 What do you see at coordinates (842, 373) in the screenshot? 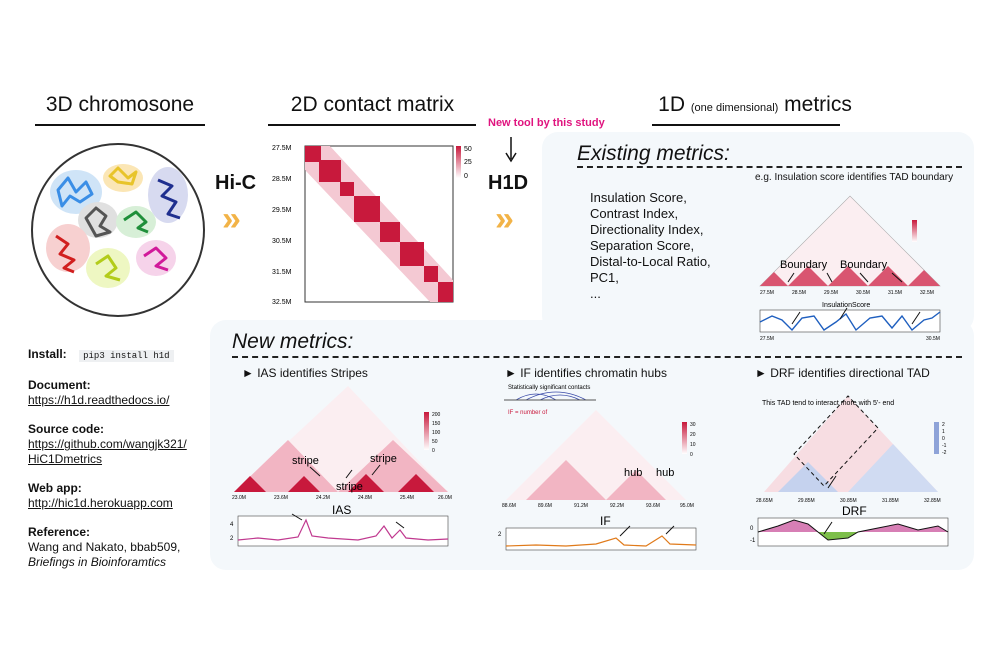
I see `drf-caption: ► DRF identifies directional TAD` at bounding box center [842, 373].